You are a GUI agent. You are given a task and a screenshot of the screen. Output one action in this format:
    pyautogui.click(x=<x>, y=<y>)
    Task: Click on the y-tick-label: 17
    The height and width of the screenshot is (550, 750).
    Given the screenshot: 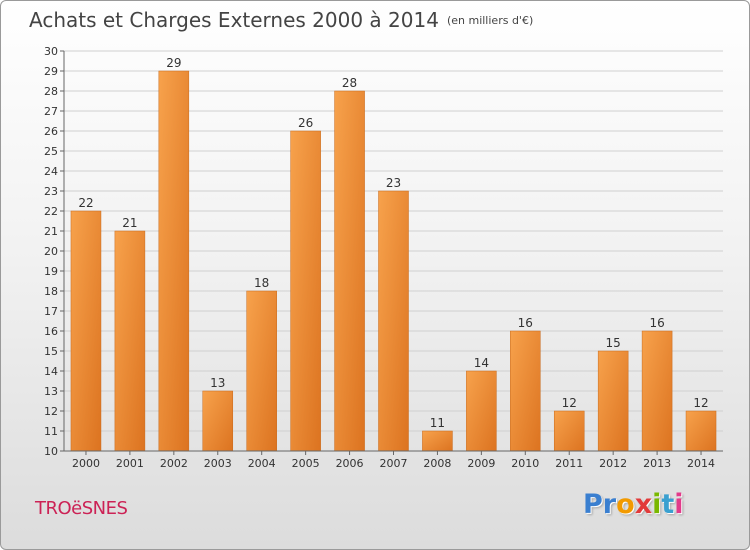 What is the action you would take?
    pyautogui.click(x=51, y=311)
    